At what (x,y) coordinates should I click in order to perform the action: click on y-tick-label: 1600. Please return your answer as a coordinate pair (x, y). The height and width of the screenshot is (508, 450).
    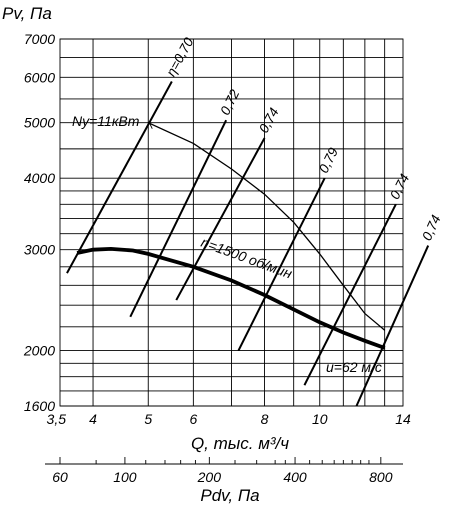
    Looking at the image, I should click on (39, 406).